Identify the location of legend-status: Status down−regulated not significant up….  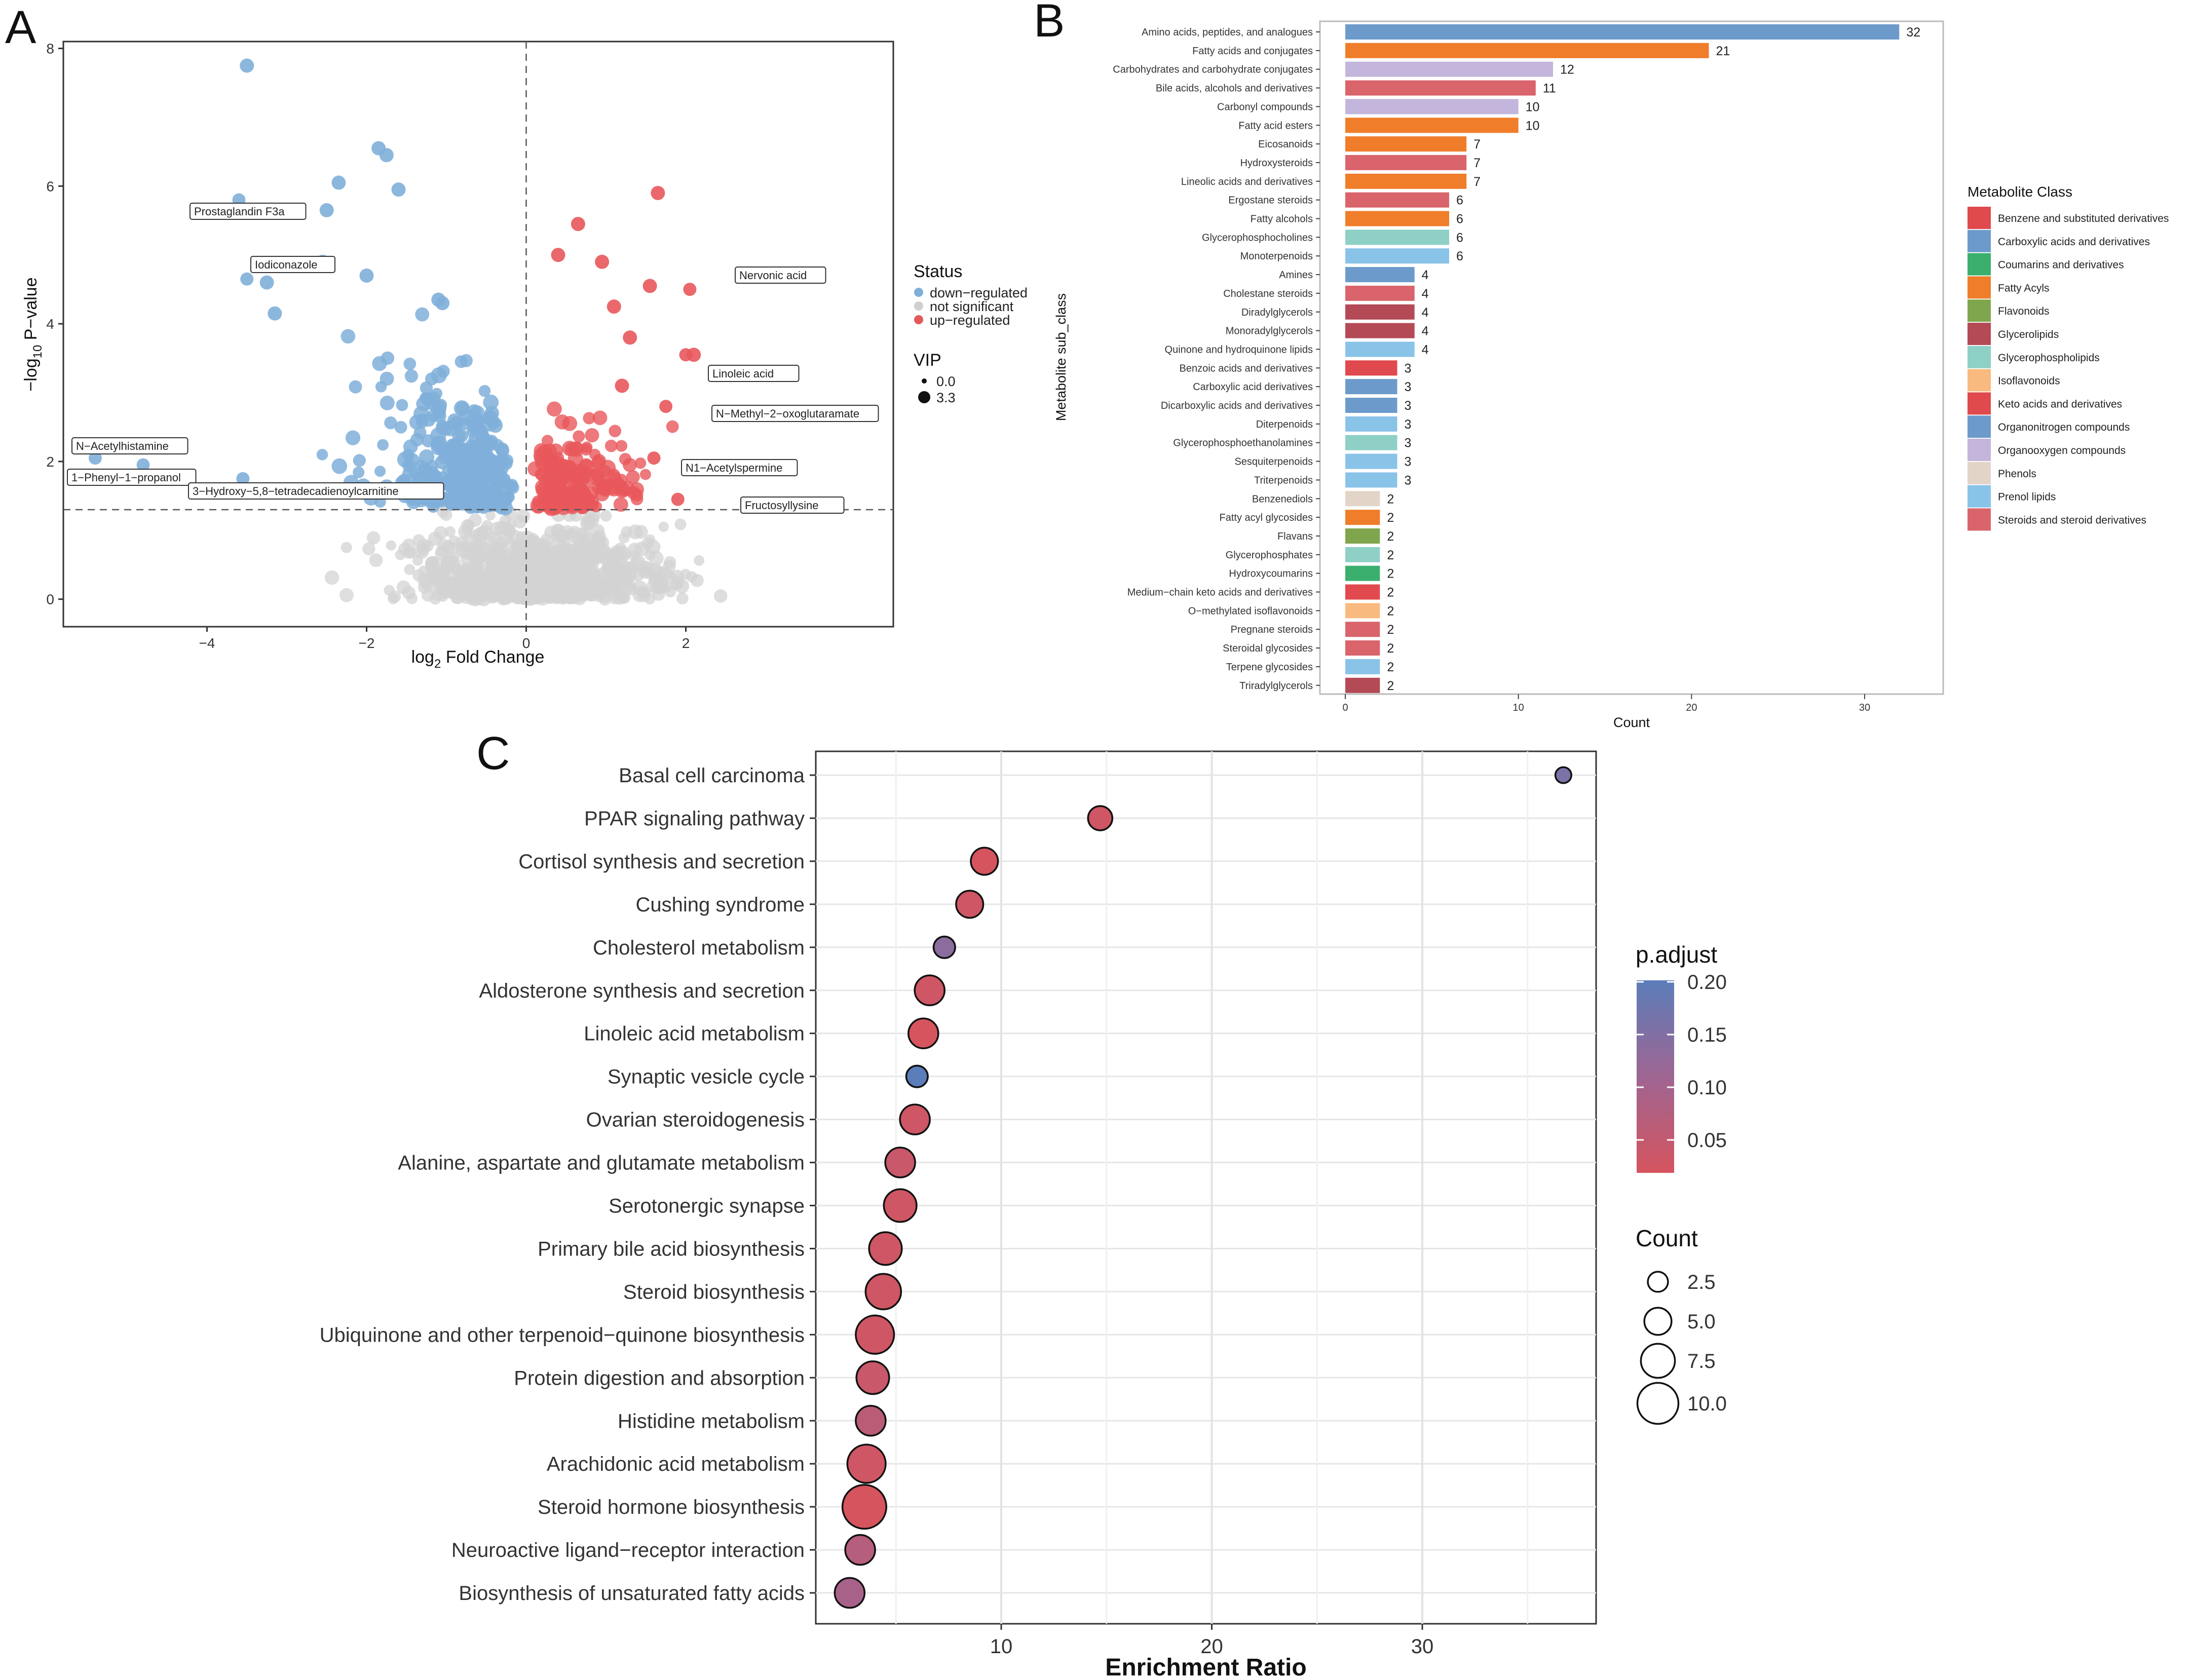
(971, 295).